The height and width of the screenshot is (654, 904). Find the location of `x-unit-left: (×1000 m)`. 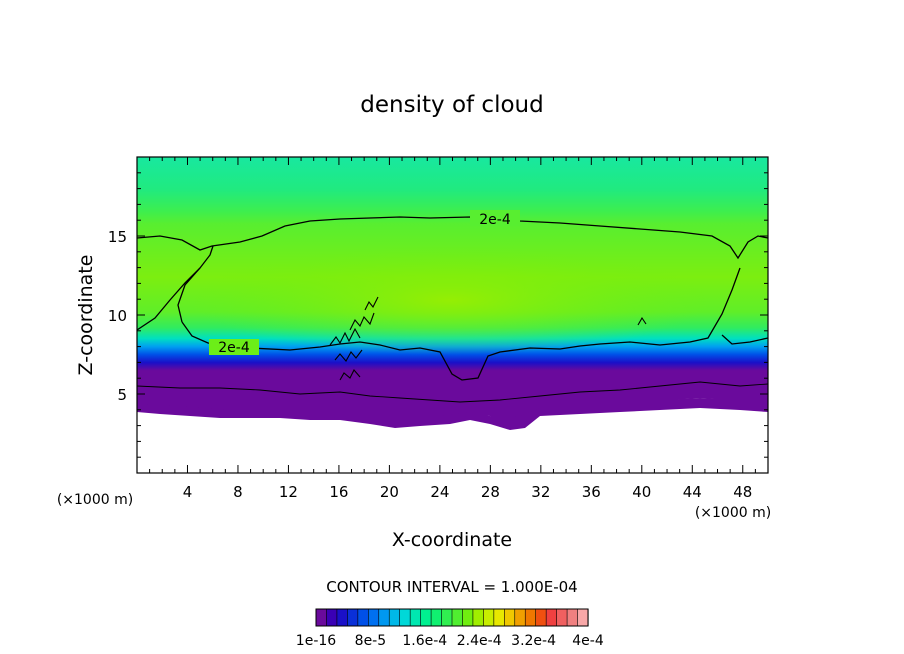

x-unit-left: (×1000 m) is located at coordinates (95, 500).